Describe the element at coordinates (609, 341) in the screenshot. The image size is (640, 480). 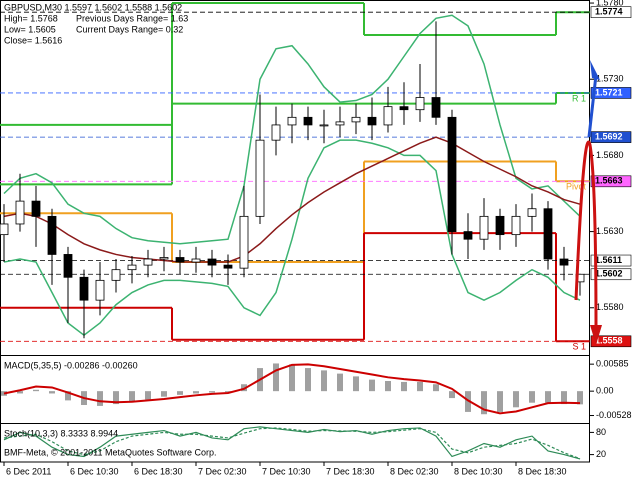
I see `price-tag-label: 1.5558` at that location.